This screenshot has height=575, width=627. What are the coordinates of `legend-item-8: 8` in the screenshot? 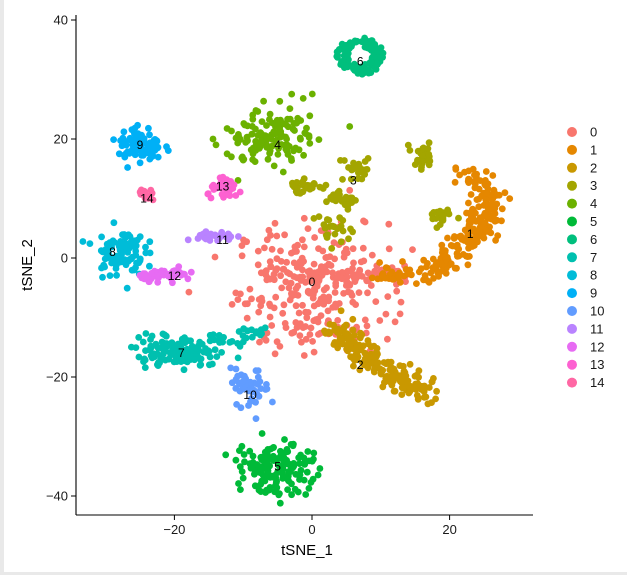 It's located at (582, 275).